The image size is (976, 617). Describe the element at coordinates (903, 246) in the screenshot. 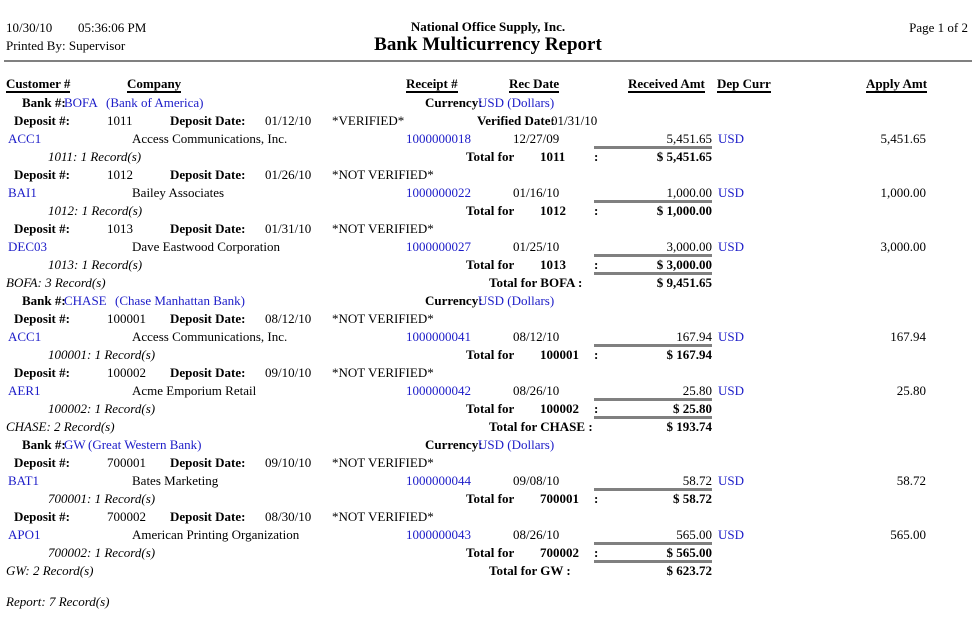

I see `apply-amount: 3,000.00` at that location.